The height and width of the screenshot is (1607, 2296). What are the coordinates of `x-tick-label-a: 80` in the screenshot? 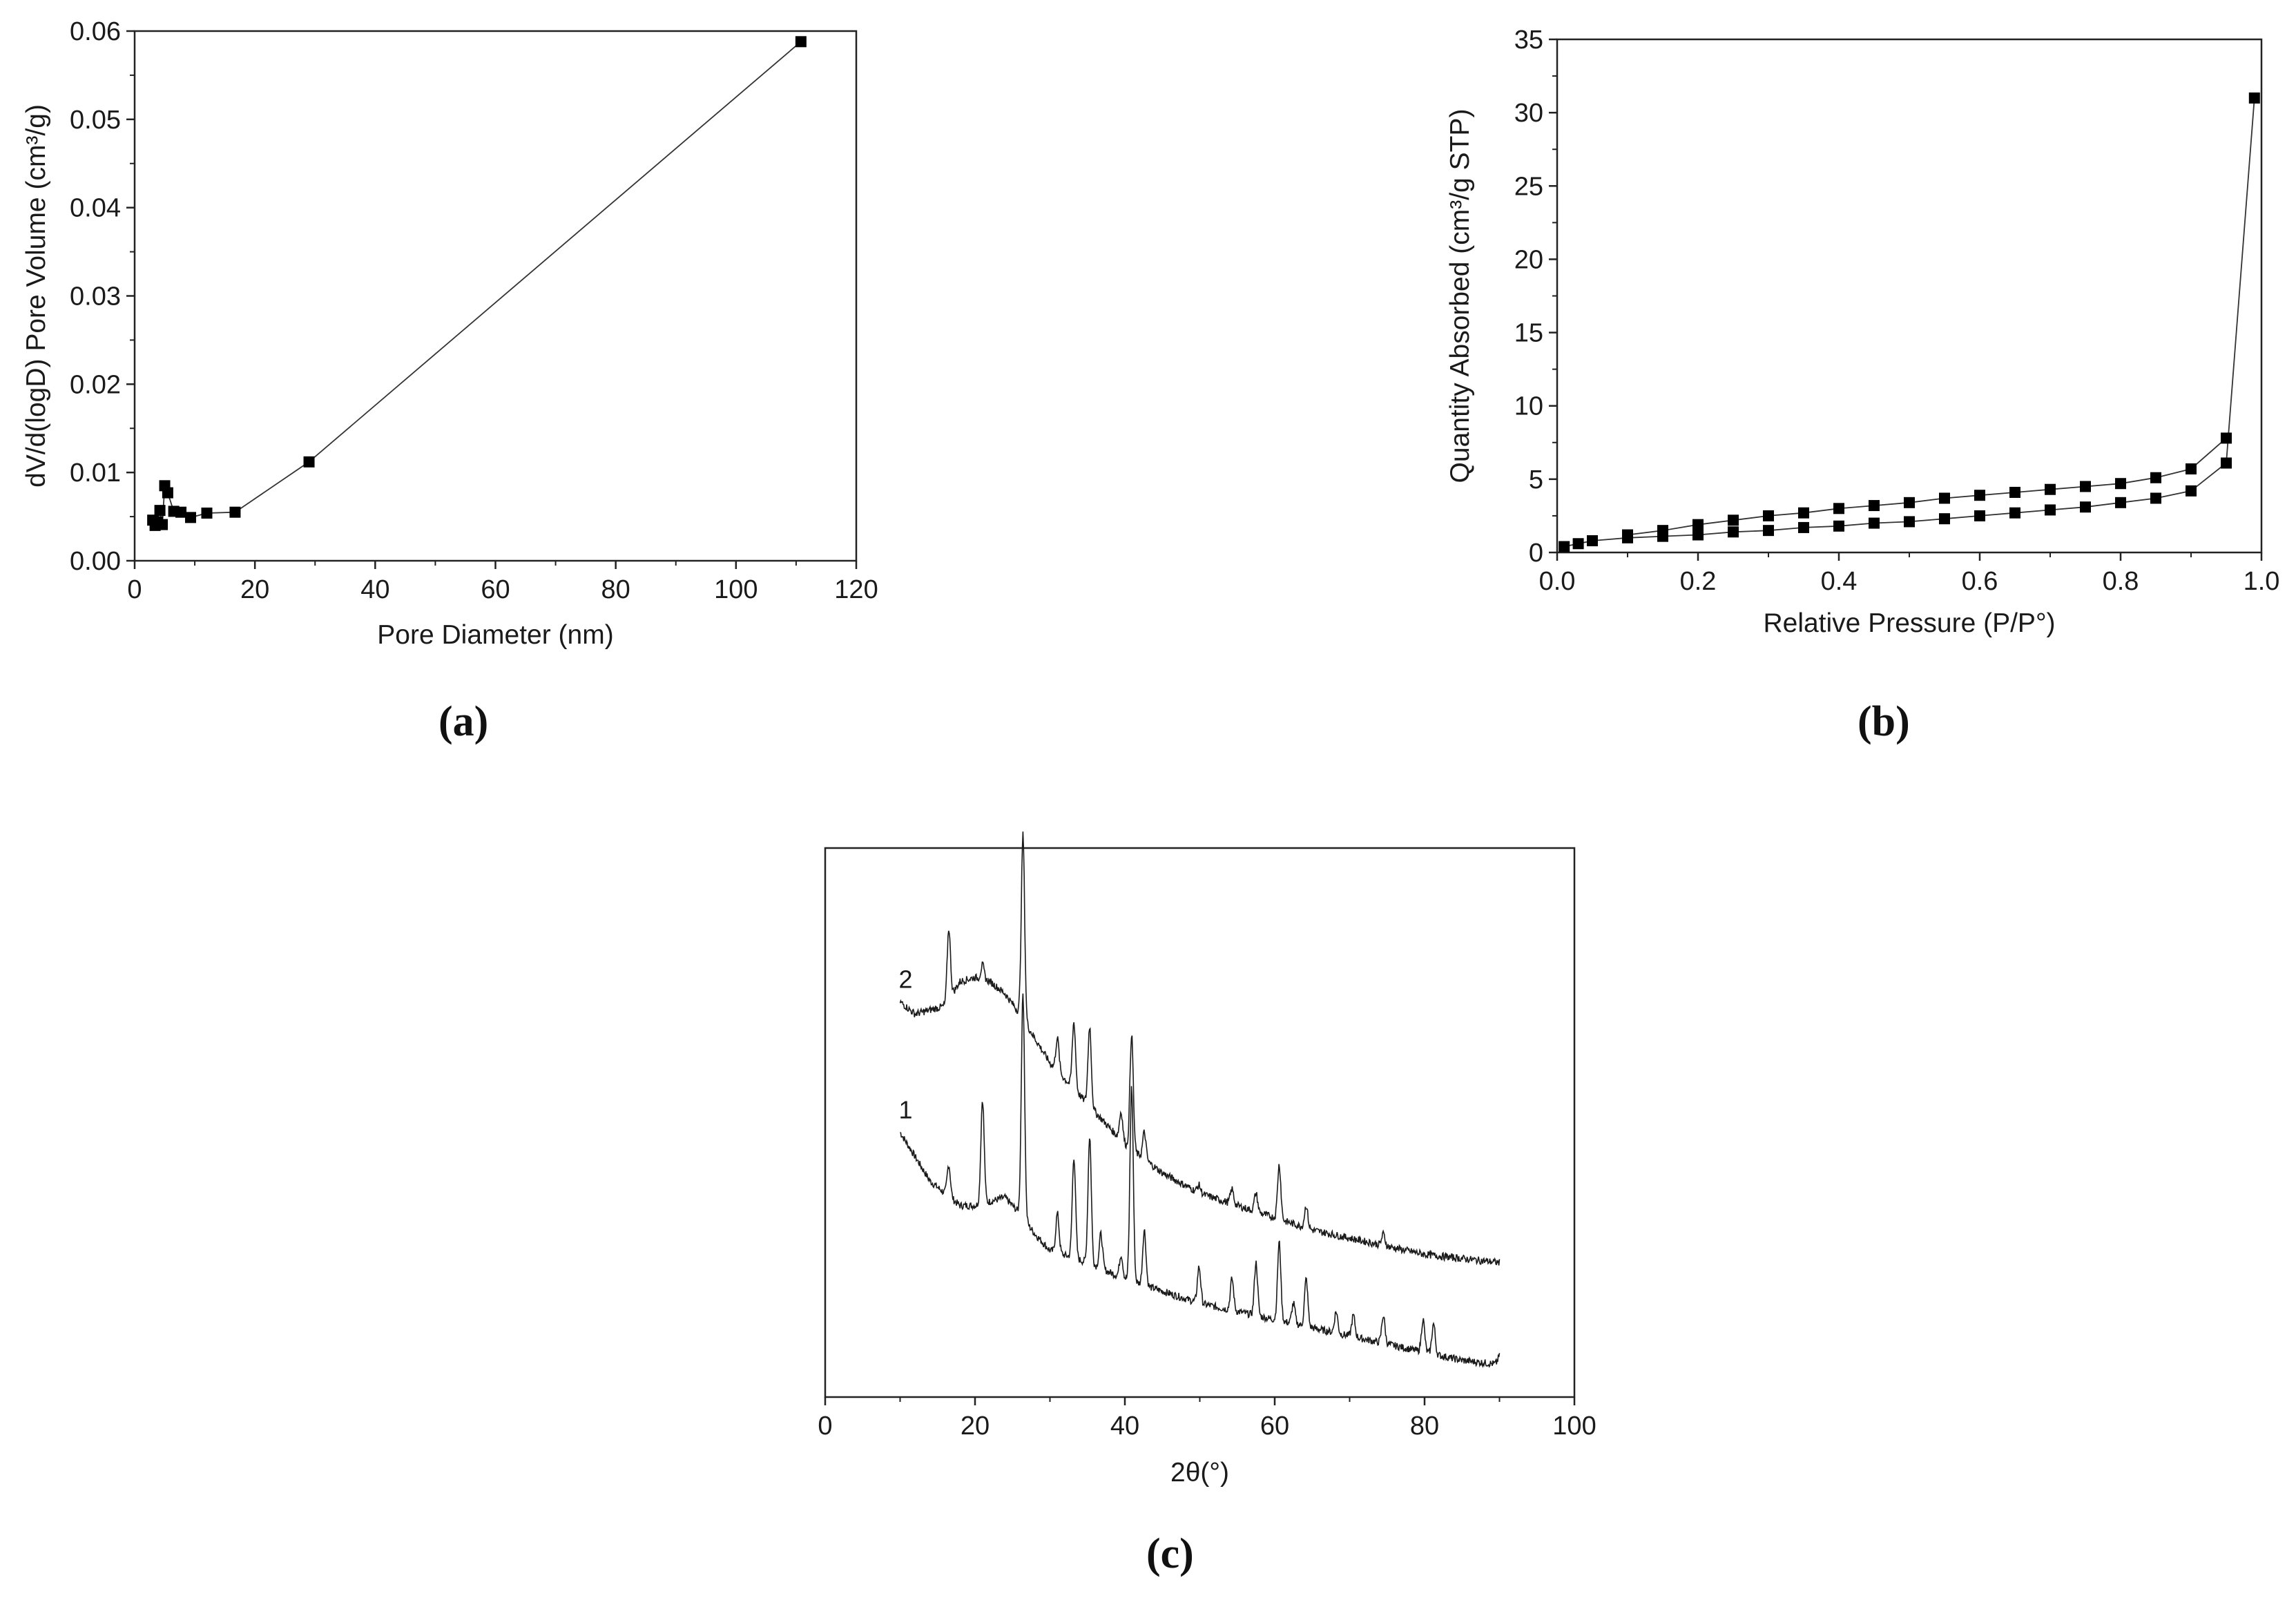 It's located at (615, 589).